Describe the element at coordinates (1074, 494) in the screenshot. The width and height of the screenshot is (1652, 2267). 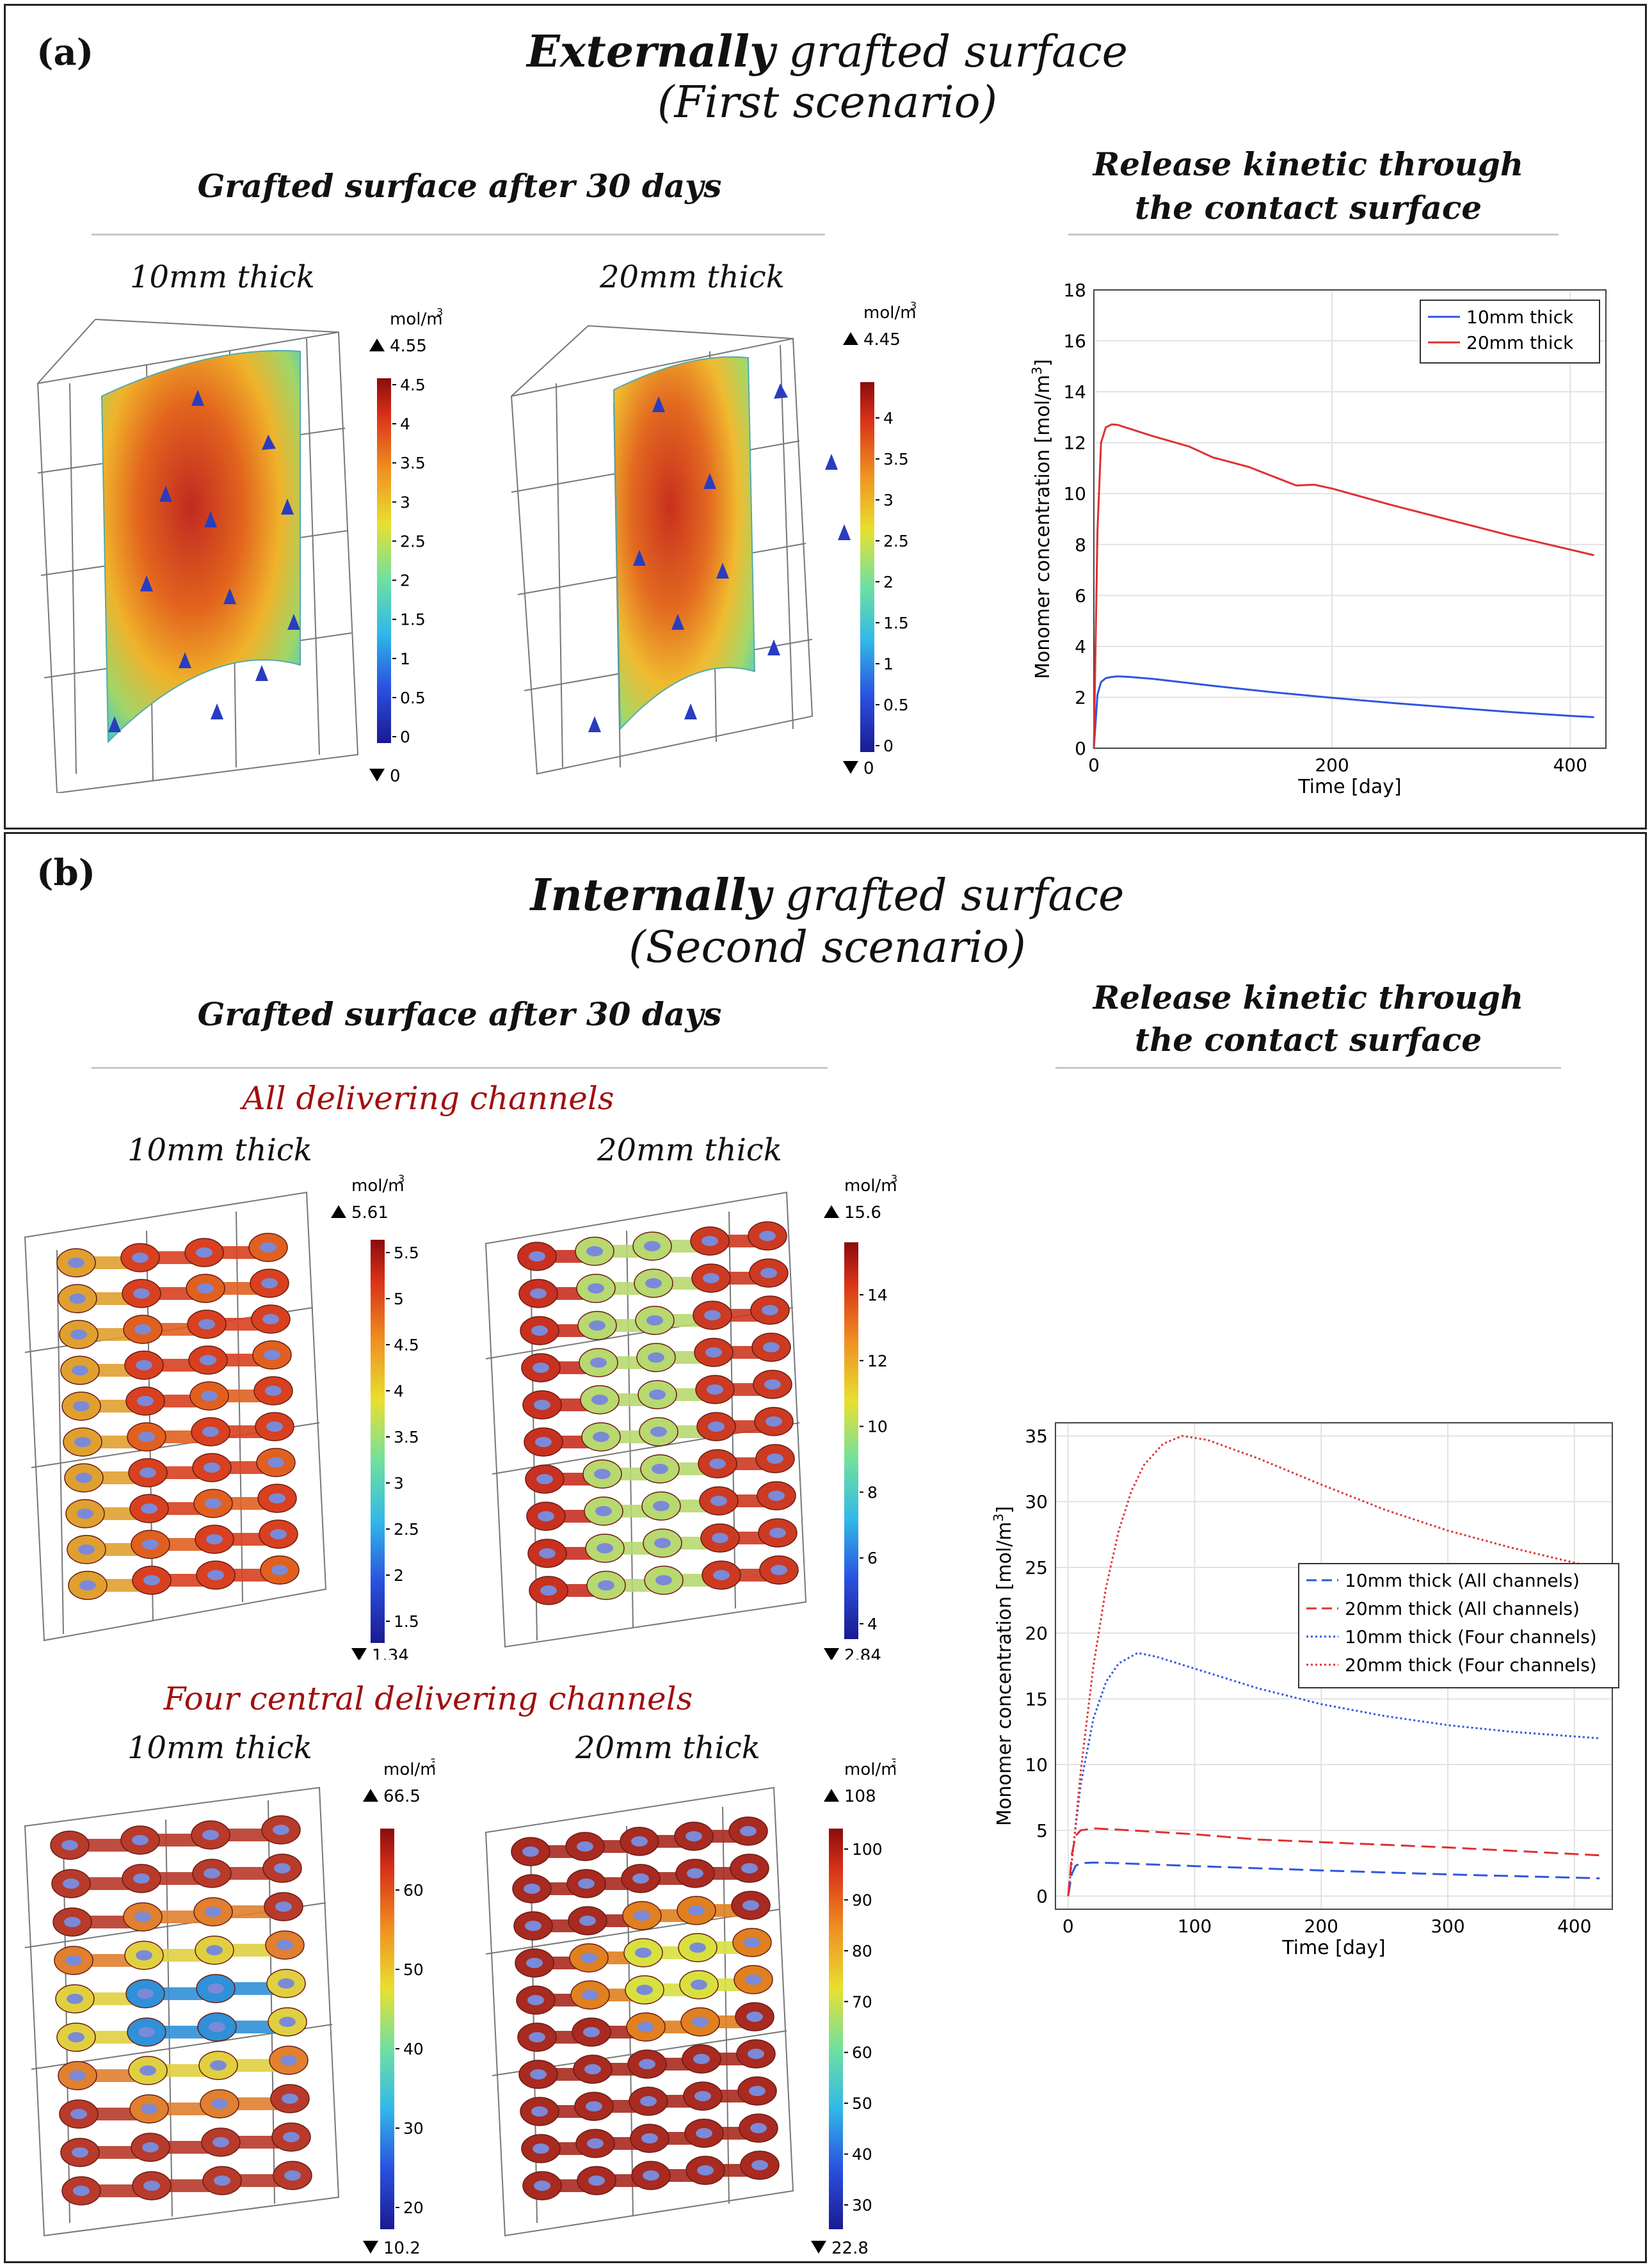
I see `y-tick-label: 10` at that location.